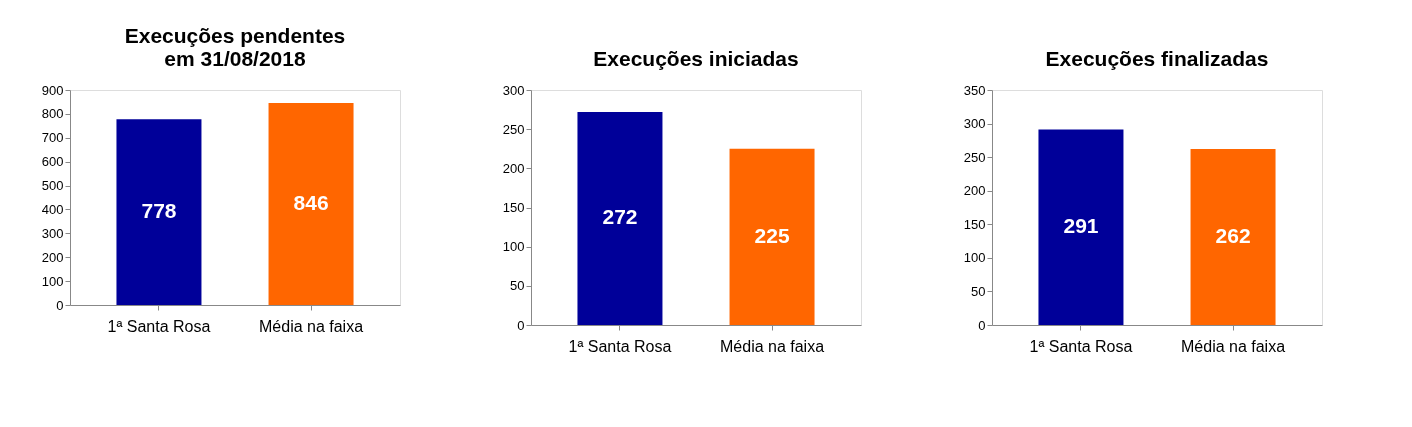 The height and width of the screenshot is (427, 1412). I want to click on data-label: 291, so click(1081, 226).